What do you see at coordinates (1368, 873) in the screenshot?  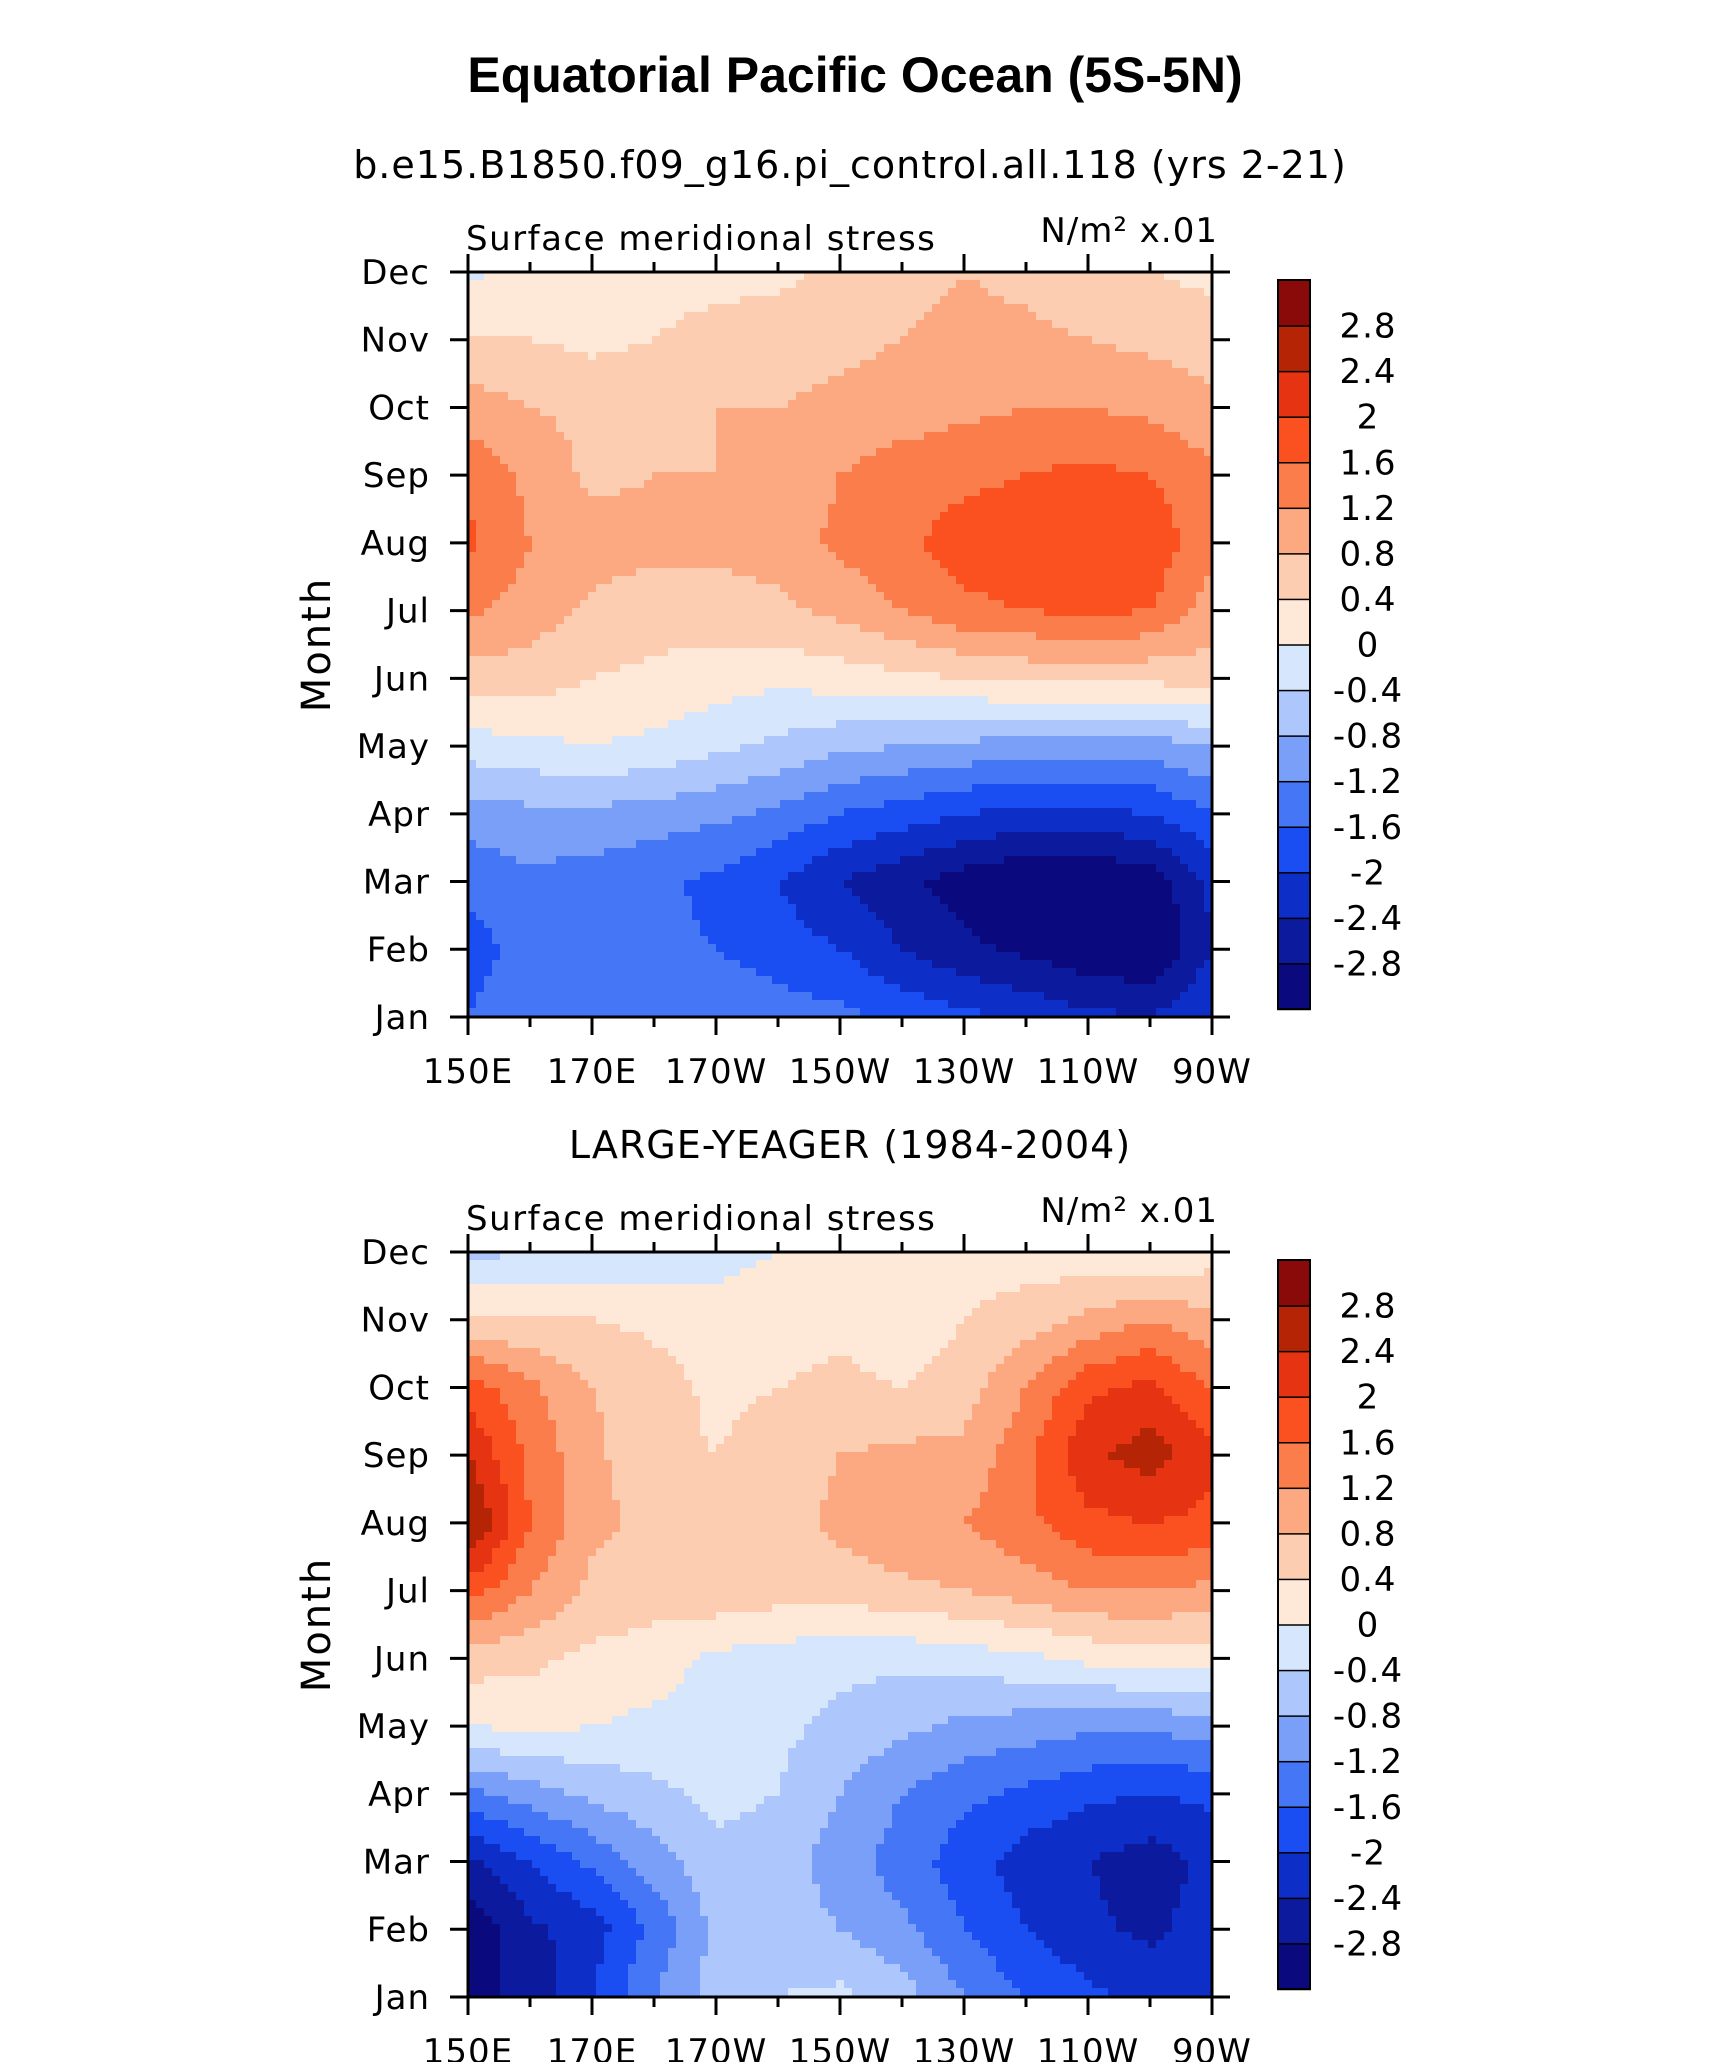 I see `colorbar-label: -2` at bounding box center [1368, 873].